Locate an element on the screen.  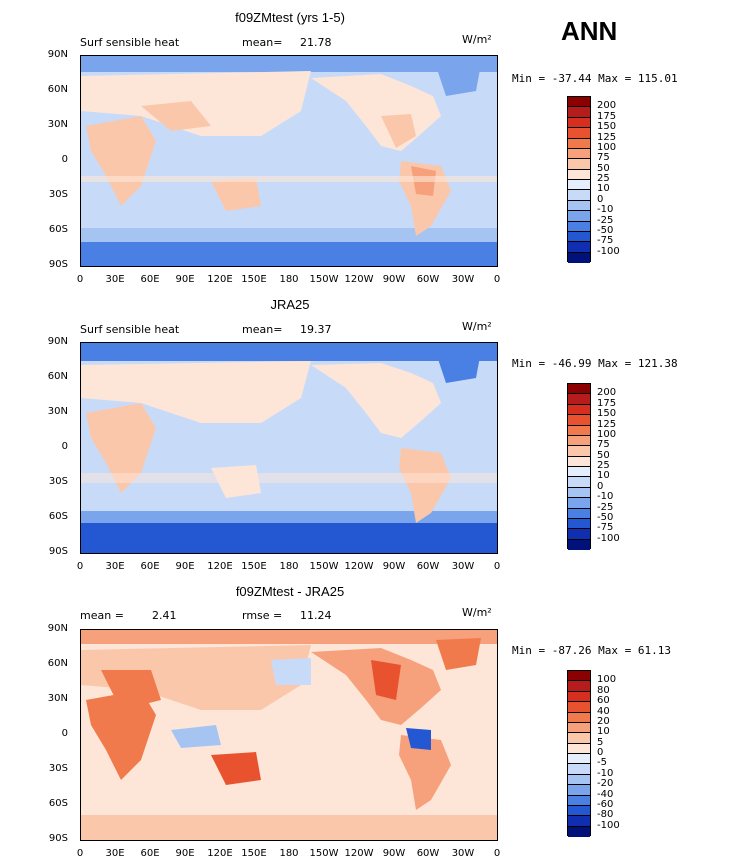
panel-1-variable-label: Surf sensible heat is located at coordinates (130, 42).